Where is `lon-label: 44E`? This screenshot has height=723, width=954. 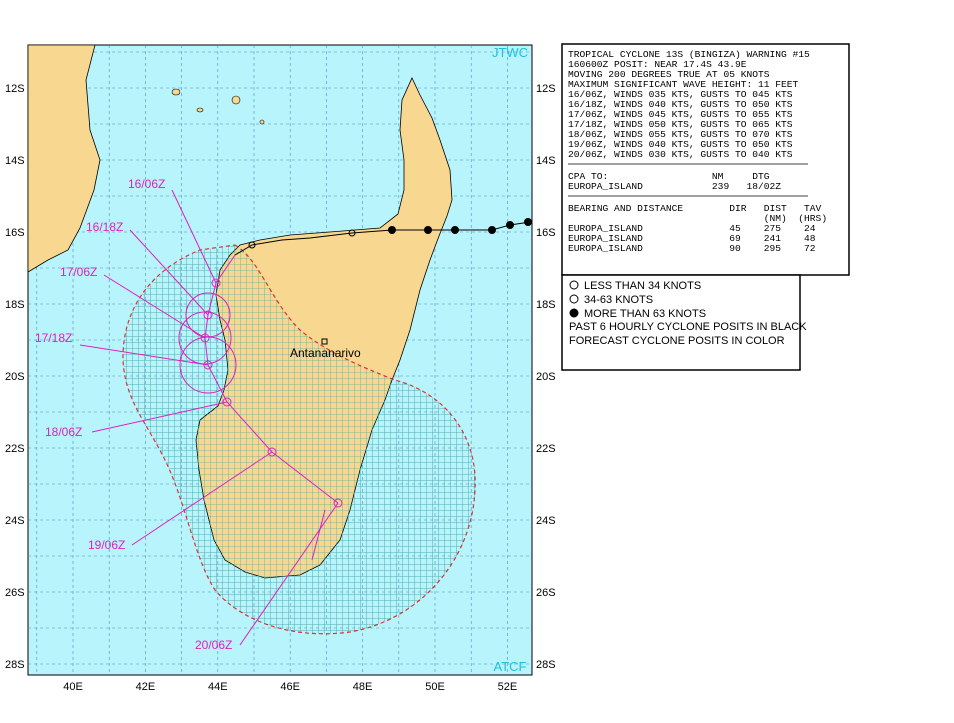 lon-label: 44E is located at coordinates (218, 687).